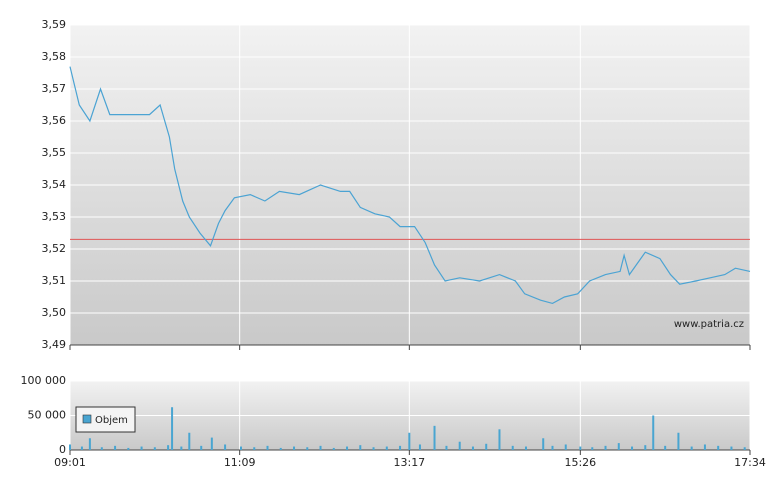  I want to click on y-tick-label: 3,55, so click(54, 152).